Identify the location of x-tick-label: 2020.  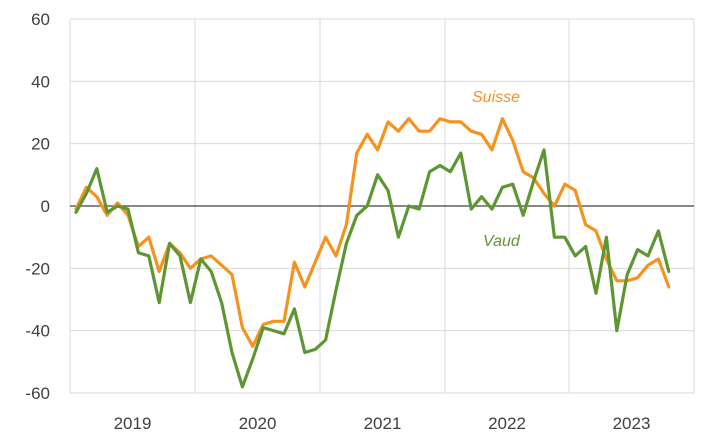
(258, 423).